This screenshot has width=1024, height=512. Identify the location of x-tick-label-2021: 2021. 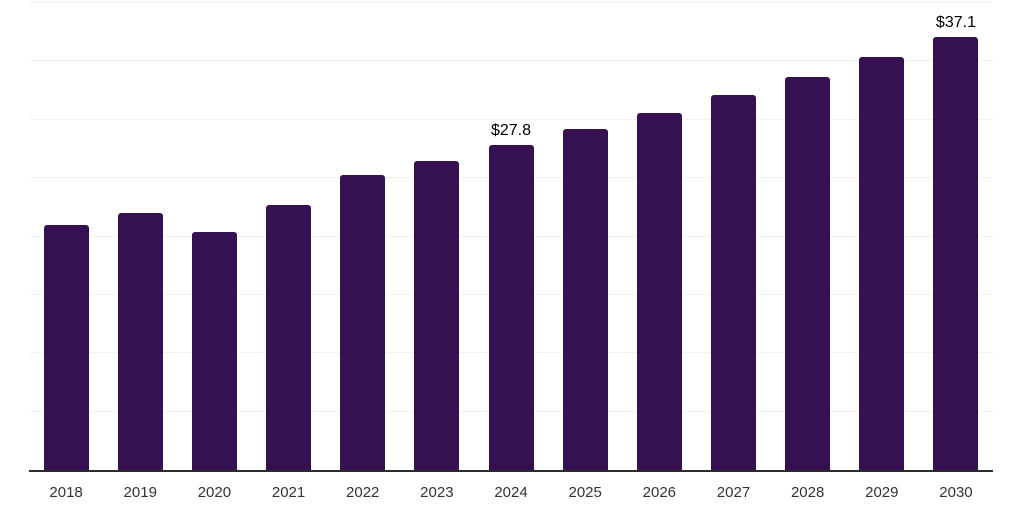
(288, 492).